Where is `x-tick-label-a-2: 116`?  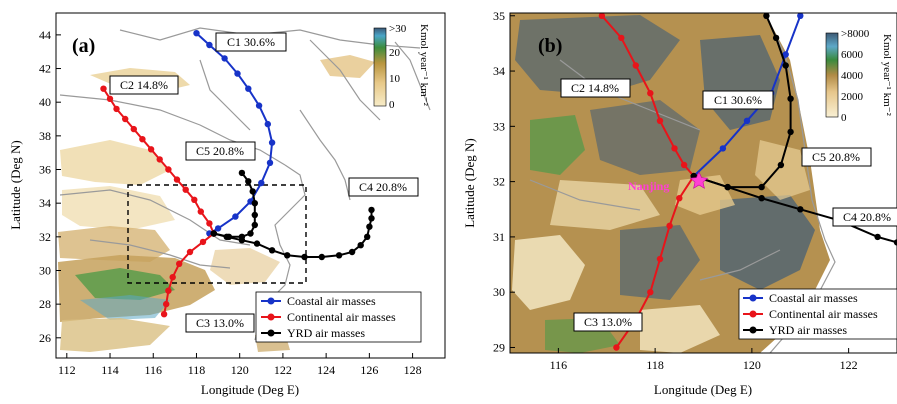
x-tick-label-a-2: 116 is located at coordinates (153, 370).